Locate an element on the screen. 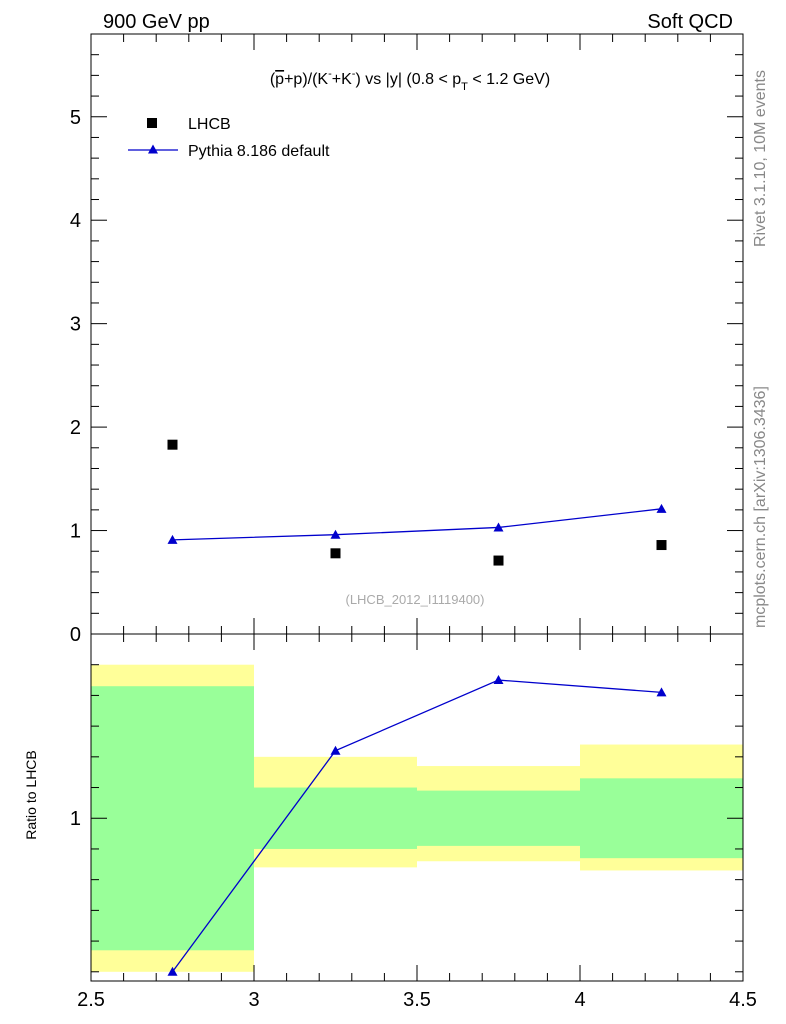 The width and height of the screenshot is (786, 1024). main-y-tick-label: 0 is located at coordinates (75, 635).